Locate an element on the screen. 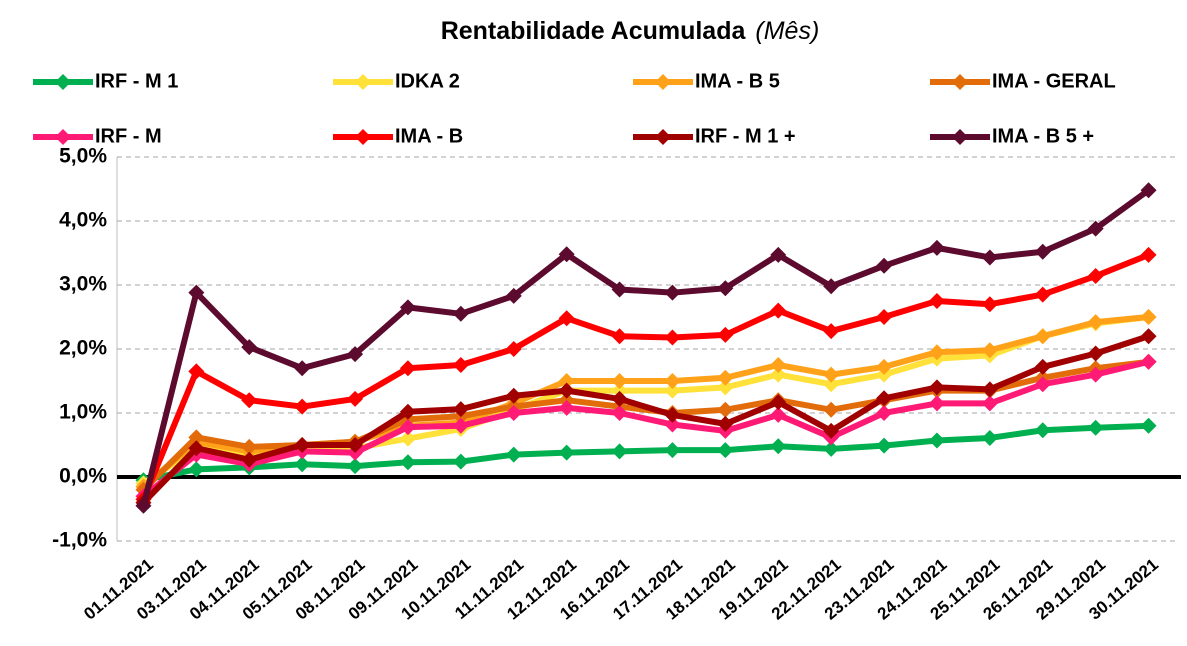 The image size is (1187, 646). y-tick-label: 4,0% is located at coordinates (83, 220).